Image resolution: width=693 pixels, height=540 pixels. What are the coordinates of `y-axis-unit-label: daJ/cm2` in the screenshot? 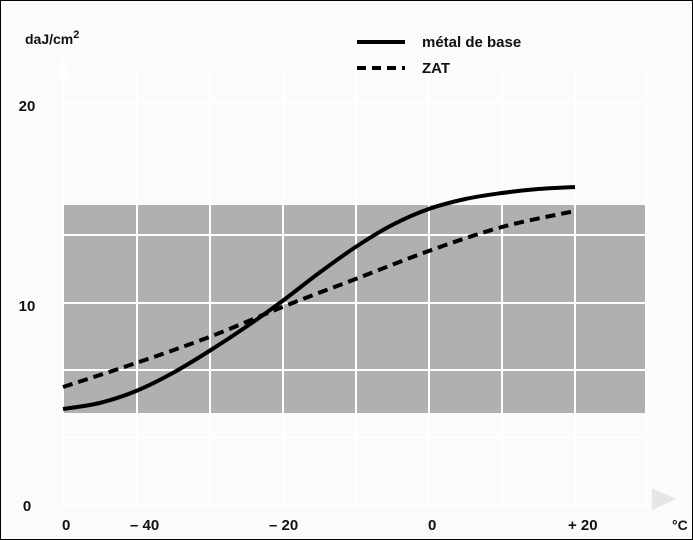 It's located at (52, 38).